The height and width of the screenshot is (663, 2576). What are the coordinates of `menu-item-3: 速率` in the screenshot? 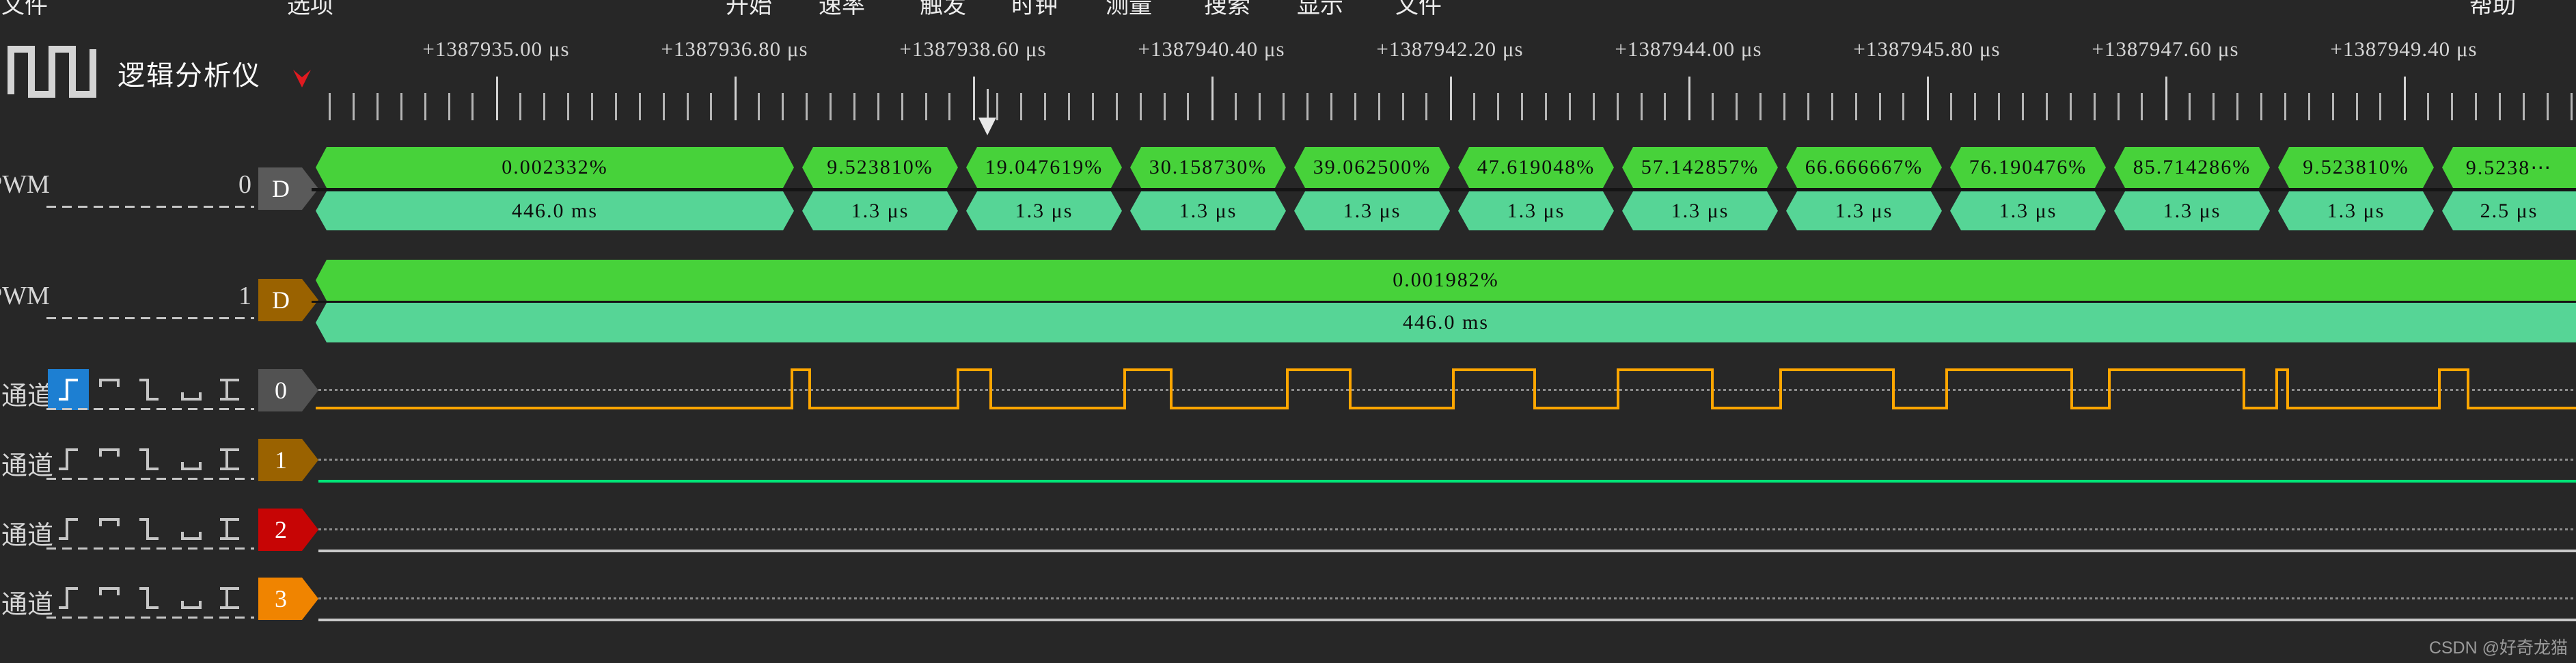 It's located at (842, 9).